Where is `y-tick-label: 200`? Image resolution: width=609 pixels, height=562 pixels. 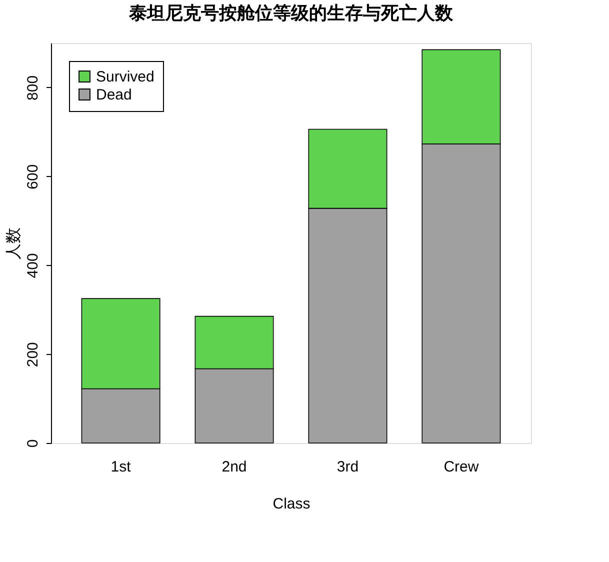
y-tick-label: 200 is located at coordinates (33, 355).